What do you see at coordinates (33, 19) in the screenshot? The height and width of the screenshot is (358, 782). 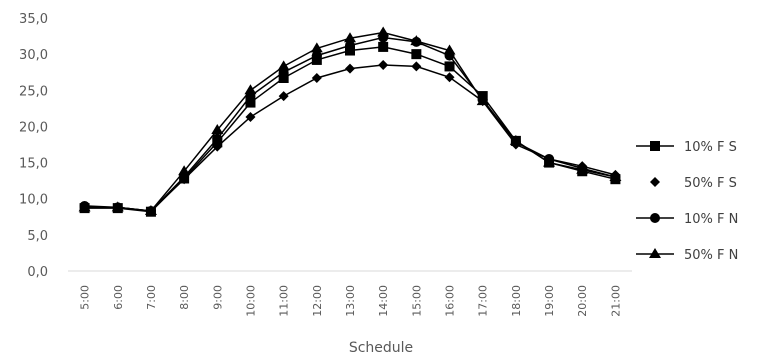 I see `y-tick-label: 35,0` at bounding box center [33, 19].